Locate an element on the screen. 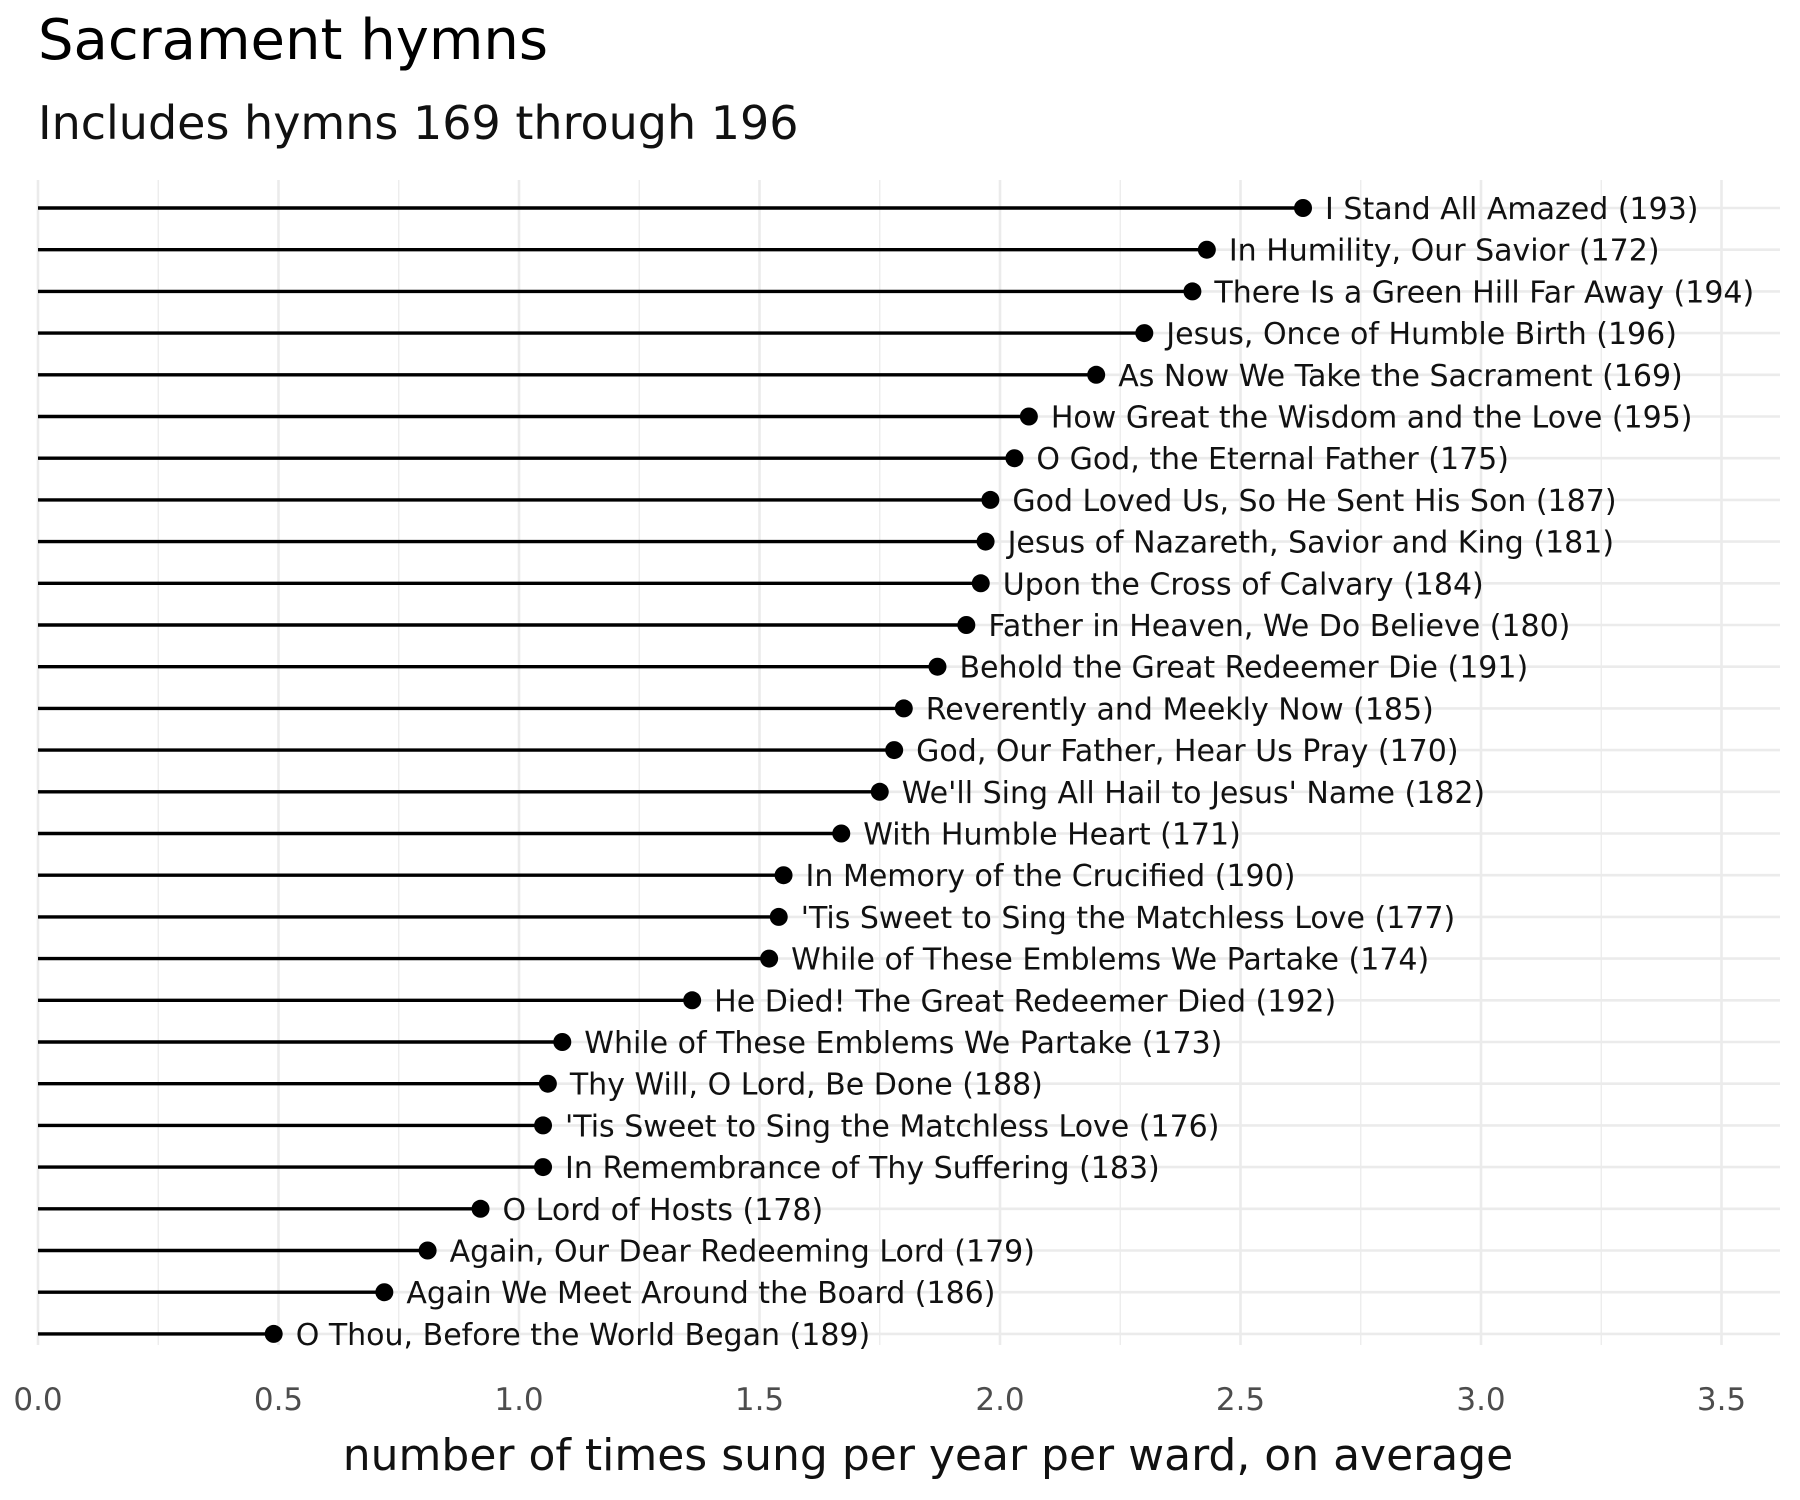 The height and width of the screenshot is (1500, 1800). x-tick-label: 1.5 is located at coordinates (759, 1400).